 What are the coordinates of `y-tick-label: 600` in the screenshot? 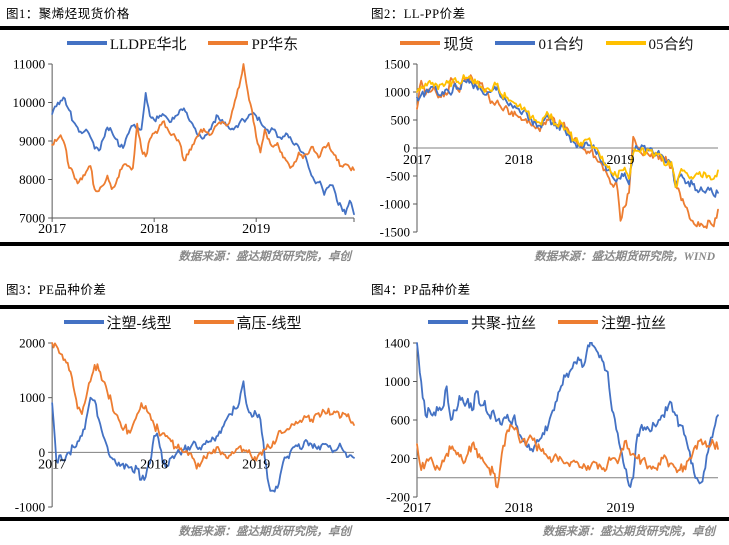 It's located at (401, 420).